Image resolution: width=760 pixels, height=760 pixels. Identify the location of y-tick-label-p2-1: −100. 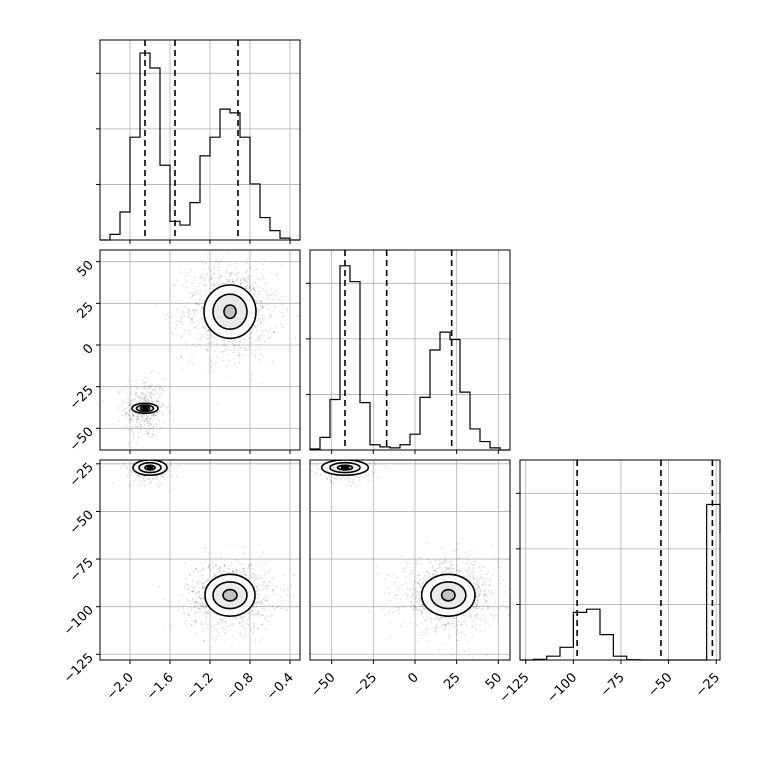
(79, 621).